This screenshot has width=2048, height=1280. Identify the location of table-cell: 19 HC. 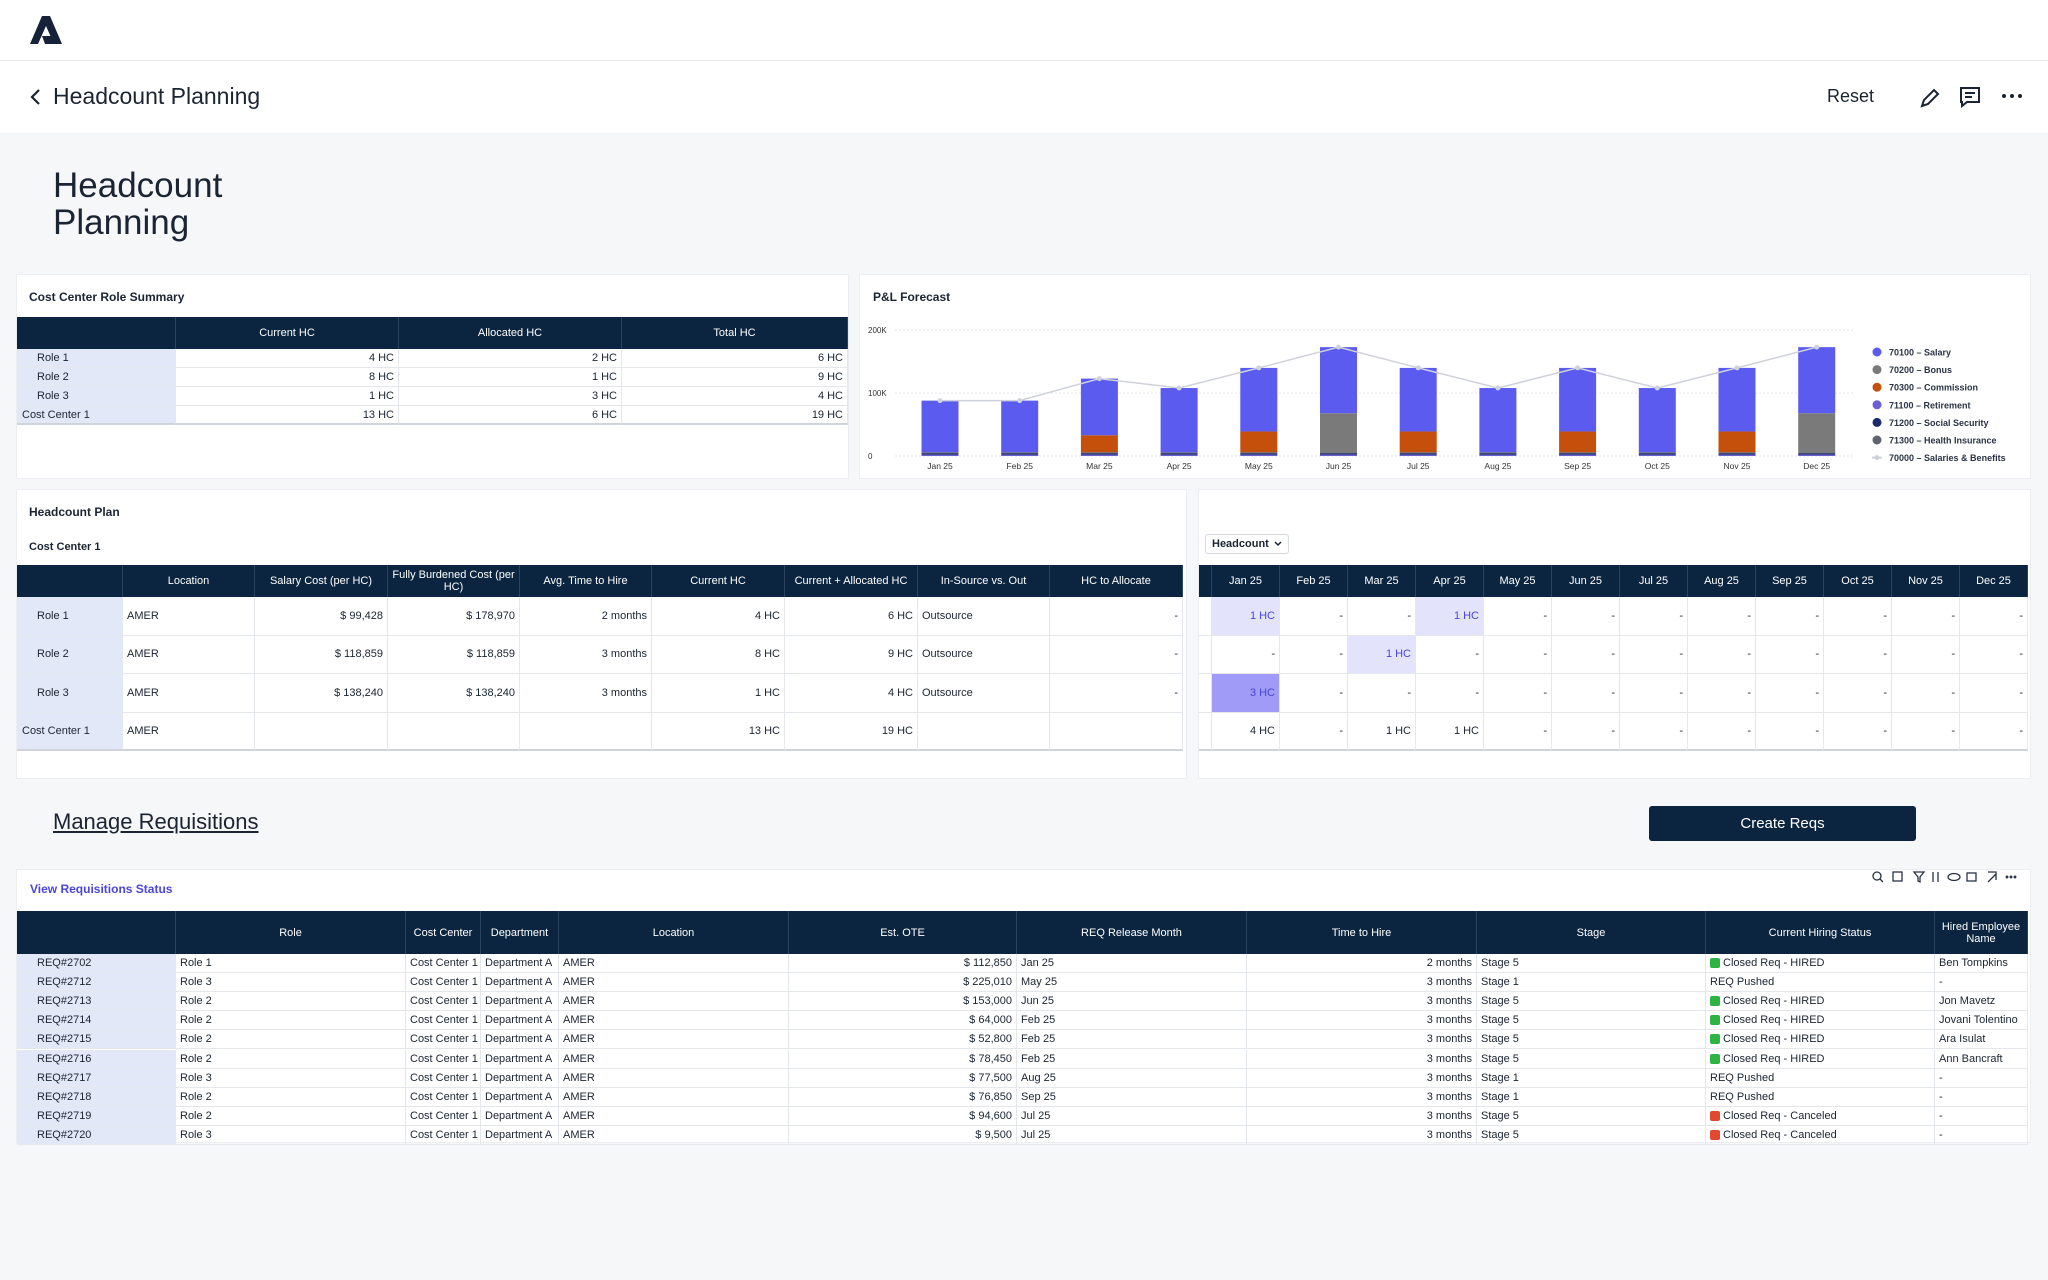
(851, 731).